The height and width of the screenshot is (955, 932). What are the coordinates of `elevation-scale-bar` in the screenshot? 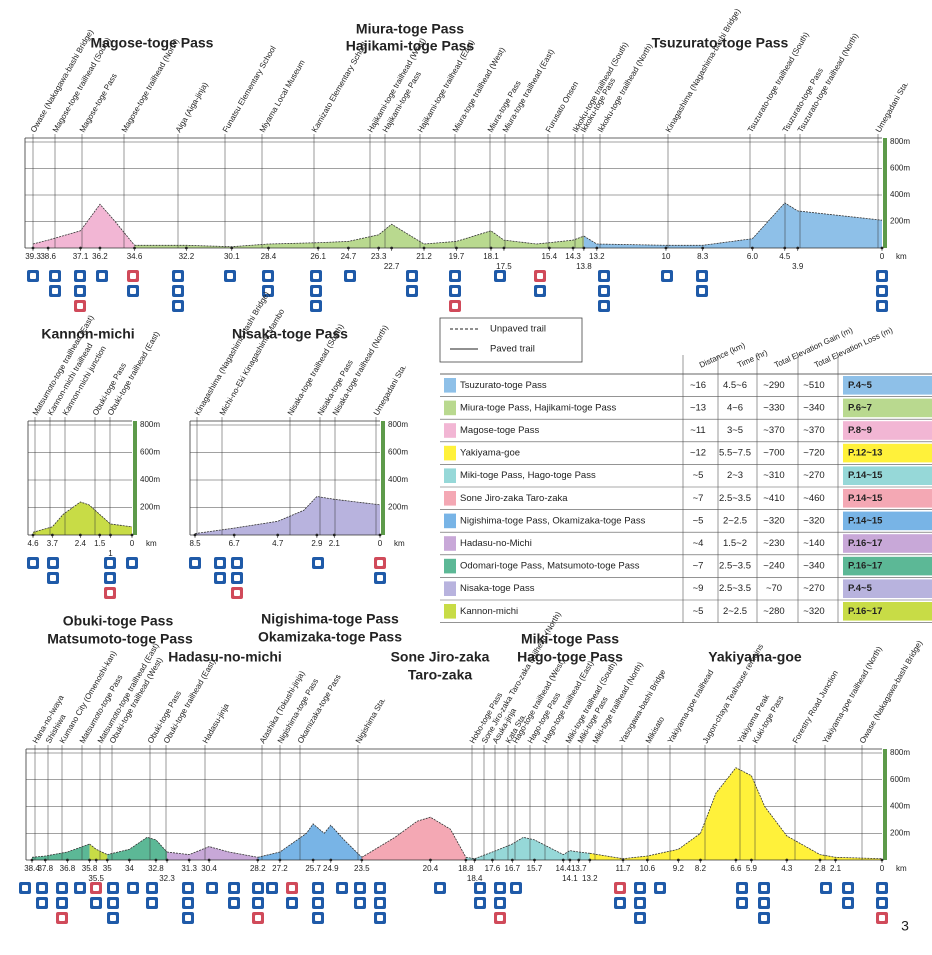 It's located at (885, 804).